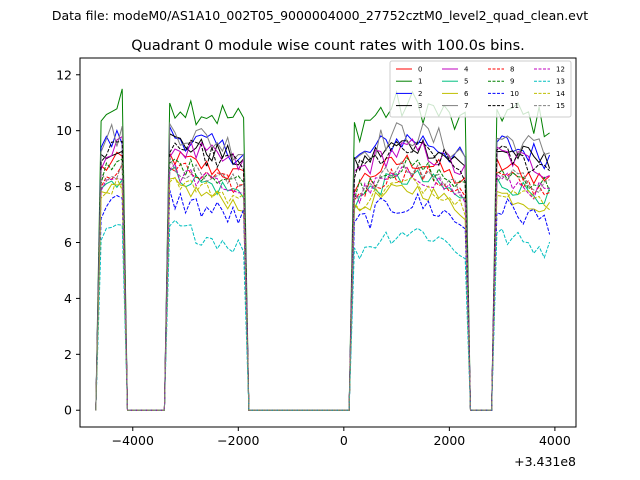 This screenshot has width=640, height=480. What do you see at coordinates (68, 410) in the screenshot?
I see `y-tick-label: 0` at bounding box center [68, 410].